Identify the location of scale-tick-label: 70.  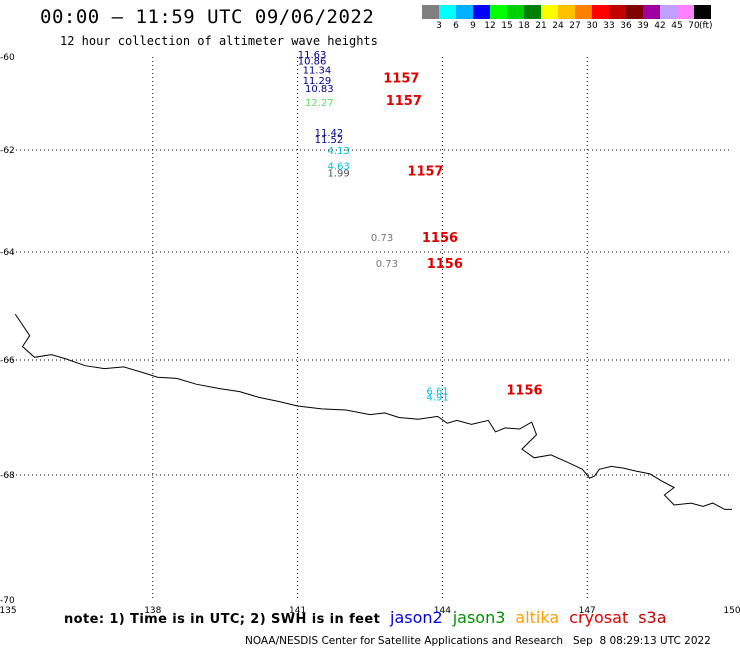
(694, 26).